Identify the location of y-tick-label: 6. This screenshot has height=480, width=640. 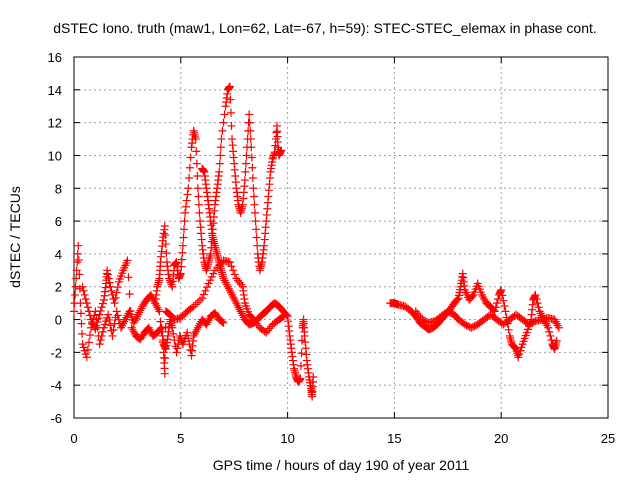
(58, 221).